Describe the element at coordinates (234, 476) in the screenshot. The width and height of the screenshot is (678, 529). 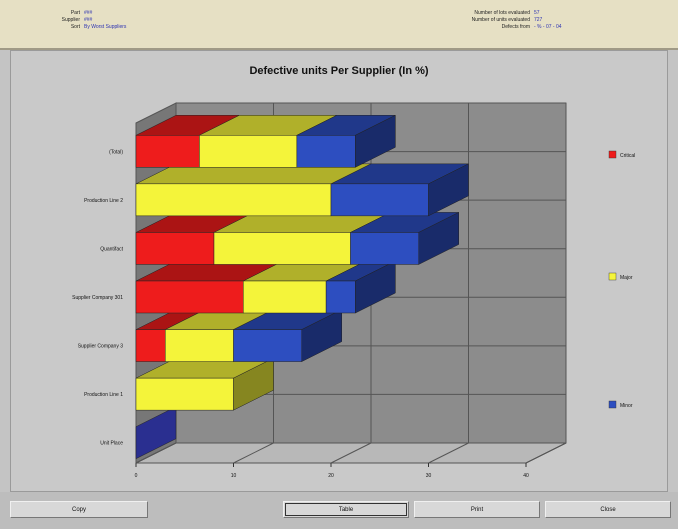
I see `x-tick-label: 10` at that location.